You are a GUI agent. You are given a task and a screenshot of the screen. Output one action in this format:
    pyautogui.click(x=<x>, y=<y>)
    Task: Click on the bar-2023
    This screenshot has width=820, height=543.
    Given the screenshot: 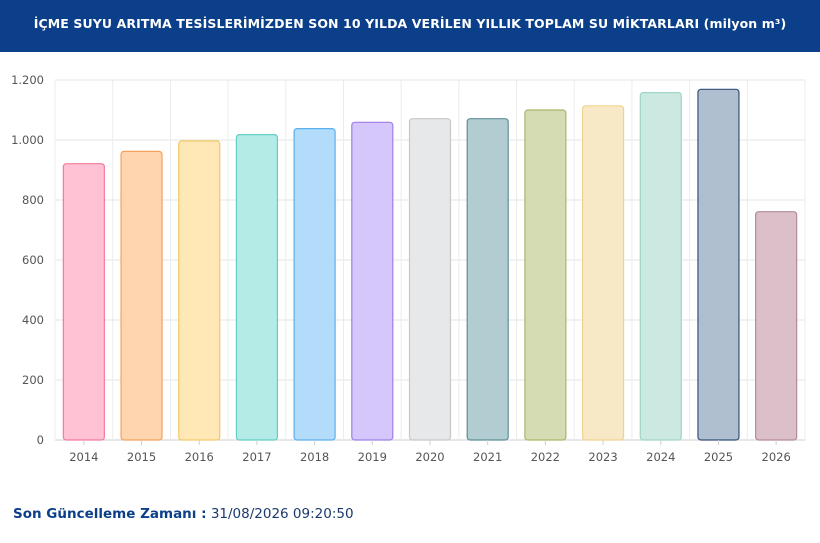 What is the action you would take?
    pyautogui.click(x=603, y=273)
    